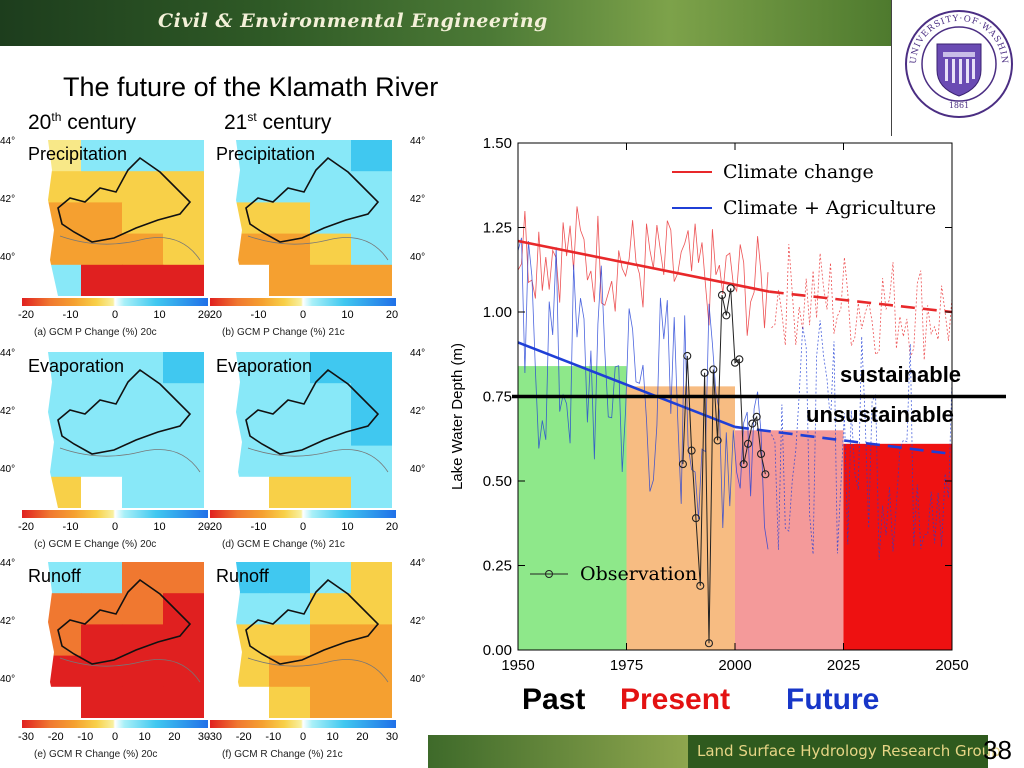 The image size is (1024, 768). What do you see at coordinates (242, 576) in the screenshot?
I see `map-variable-label: Runoff` at bounding box center [242, 576].